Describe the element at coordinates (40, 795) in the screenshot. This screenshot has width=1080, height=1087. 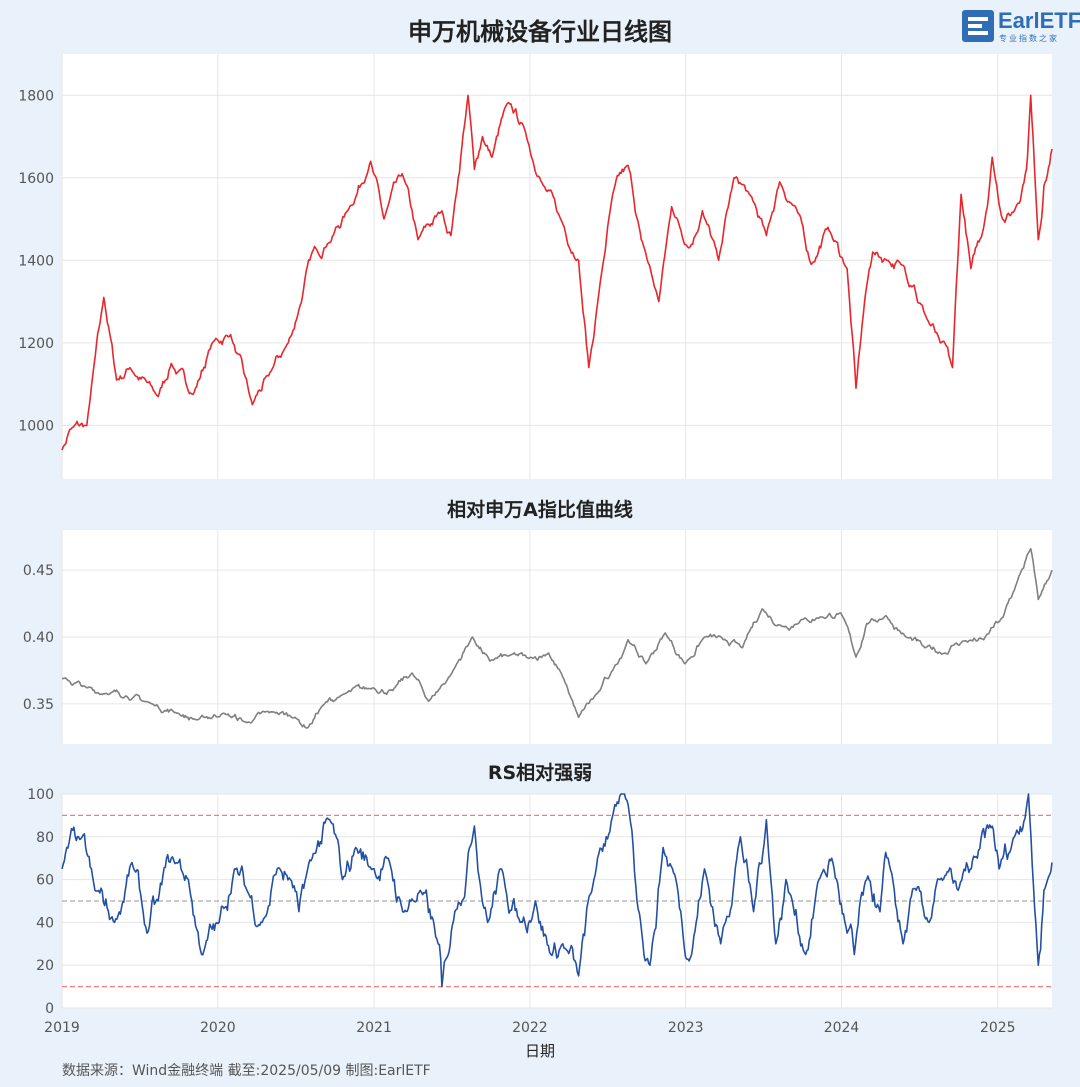
I see `y-tick-label: 100` at that location.